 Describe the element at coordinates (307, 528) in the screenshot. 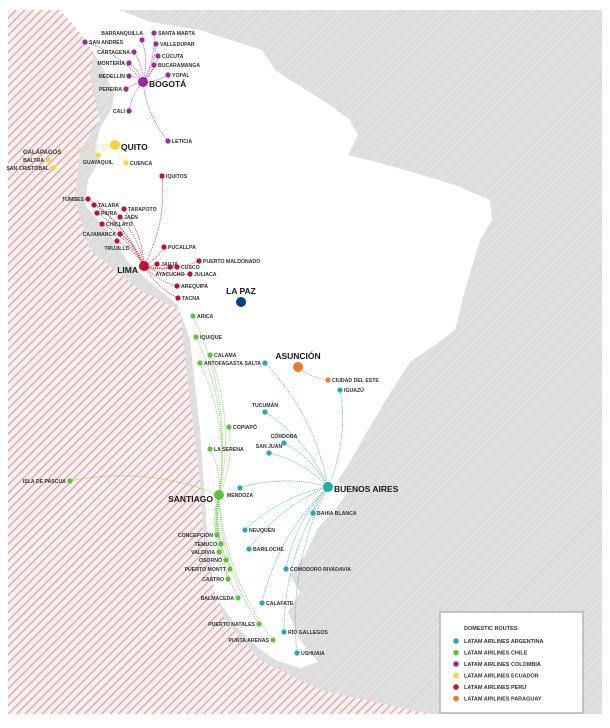

I see `route-buenos-aires-comodoro-rivadavia` at that location.